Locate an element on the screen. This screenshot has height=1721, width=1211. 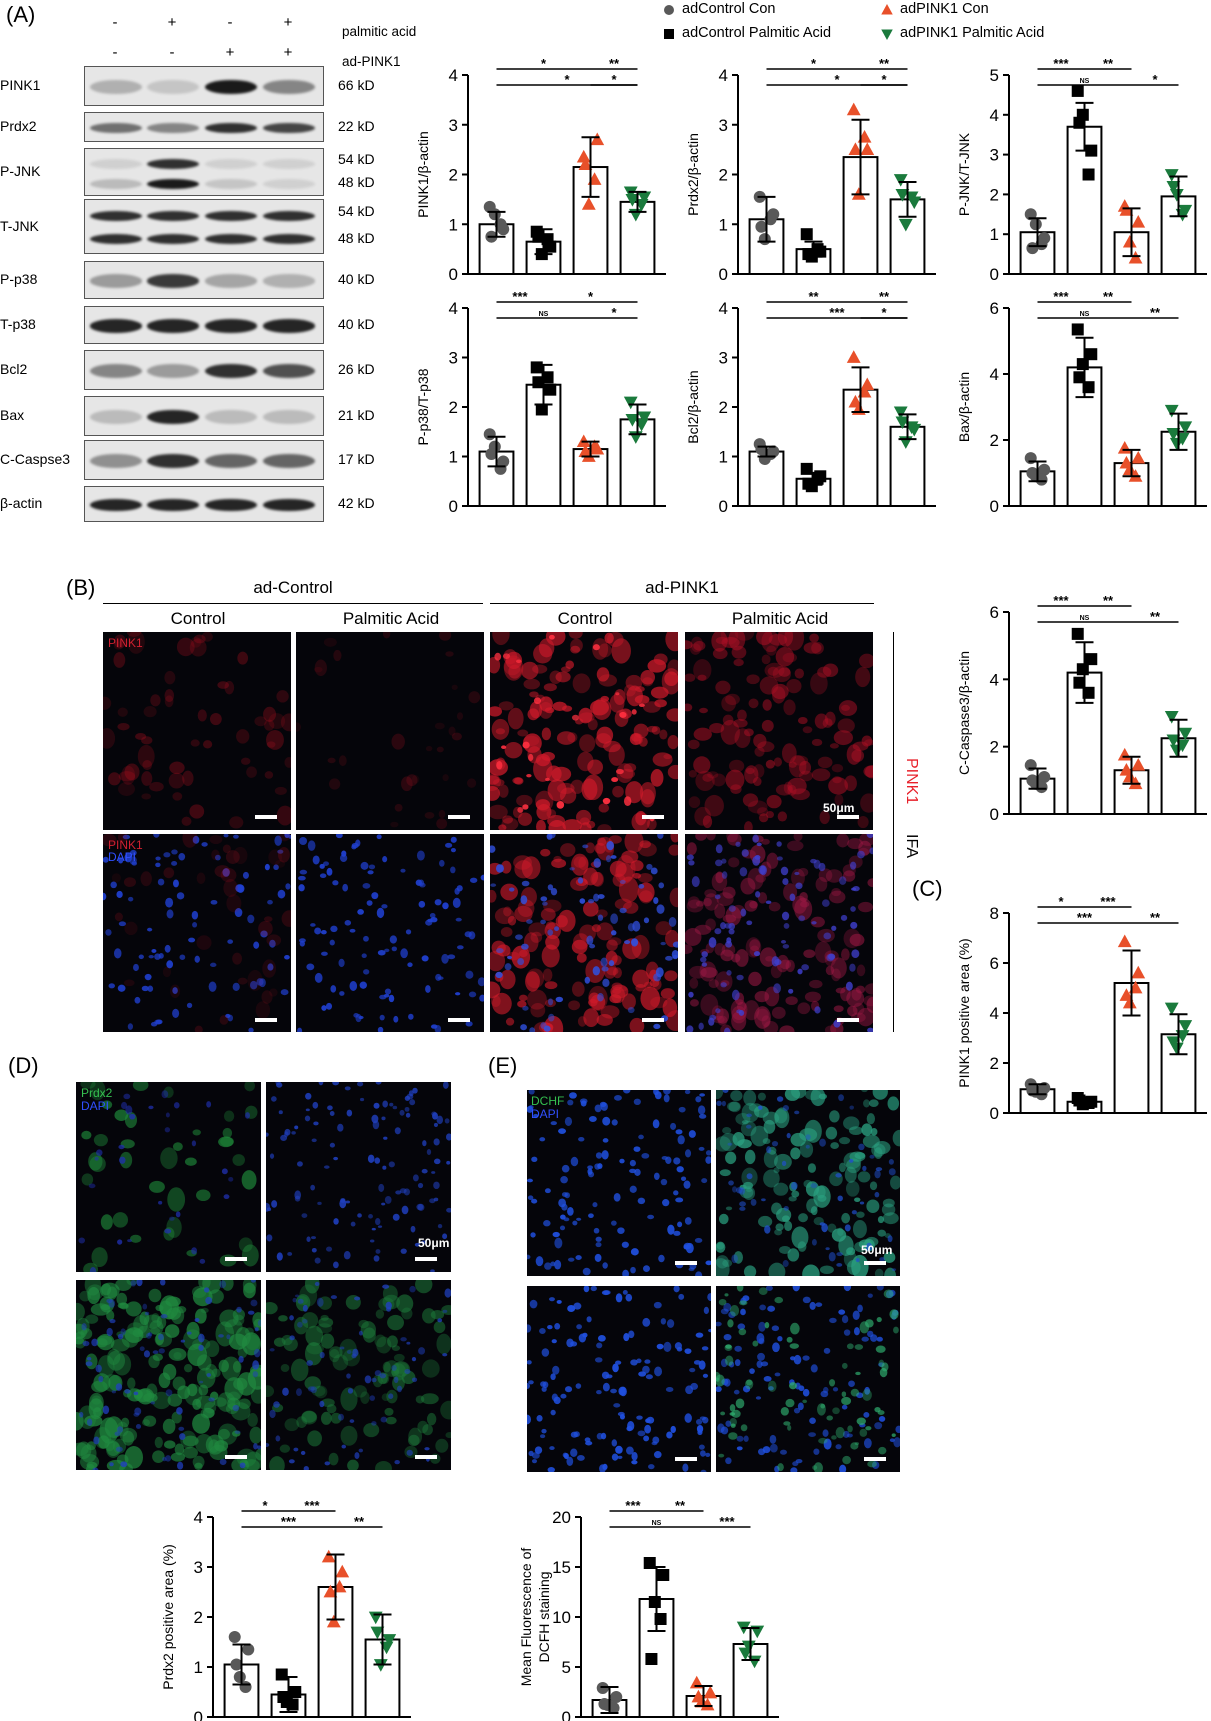
y-axis-label: PINK1 positive area (%) is located at coordinates (964, 1012).